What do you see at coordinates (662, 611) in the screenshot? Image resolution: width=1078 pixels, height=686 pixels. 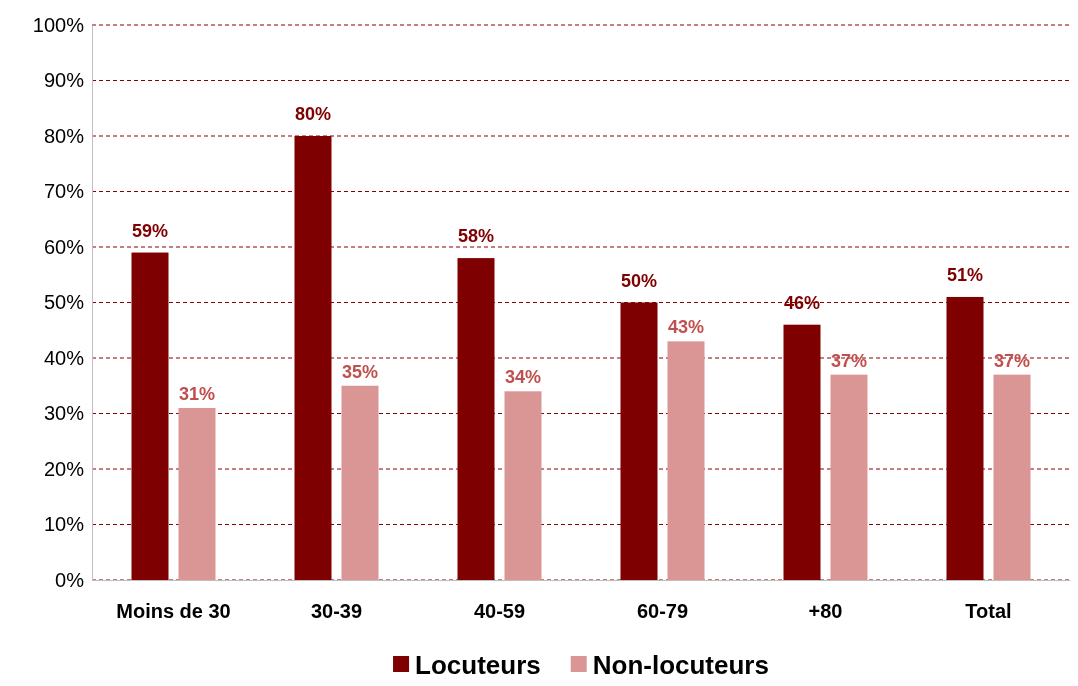 I see `x-tick-label: 60-79` at bounding box center [662, 611].